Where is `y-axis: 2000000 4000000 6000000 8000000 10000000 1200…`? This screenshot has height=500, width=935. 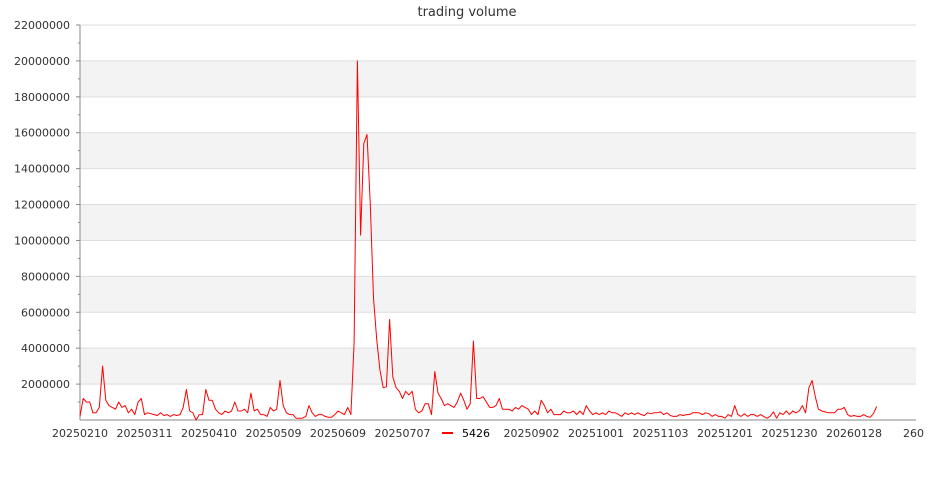
y-axis: 2000000 4000000 6000000 8000000 10000000 1200… is located at coordinates (47, 219).